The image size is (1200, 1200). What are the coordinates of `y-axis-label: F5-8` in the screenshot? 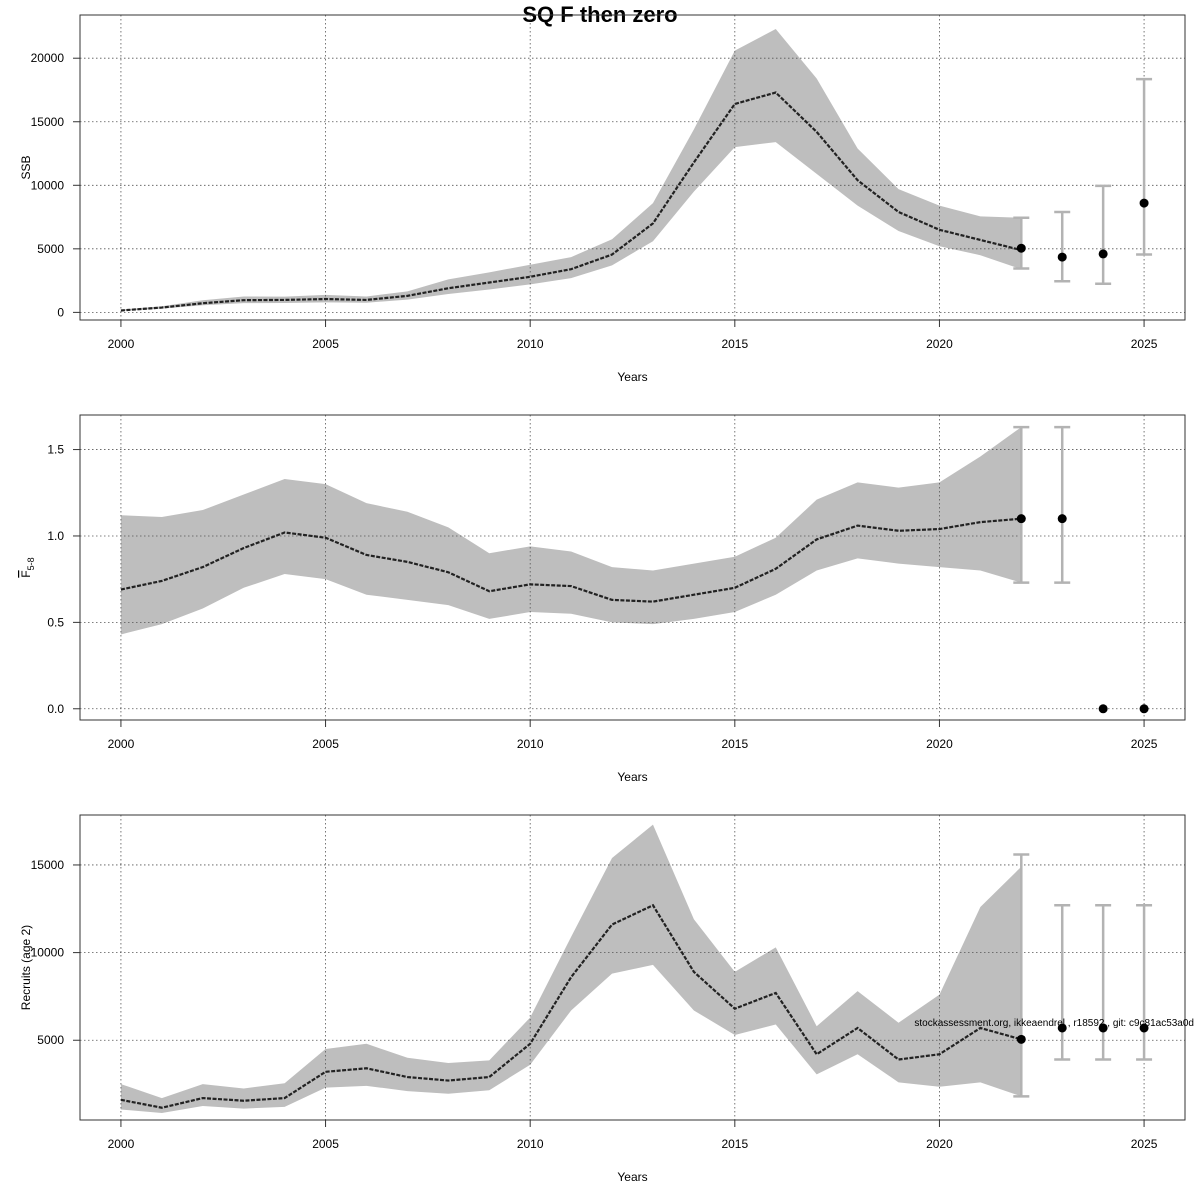 It's located at (27, 567).